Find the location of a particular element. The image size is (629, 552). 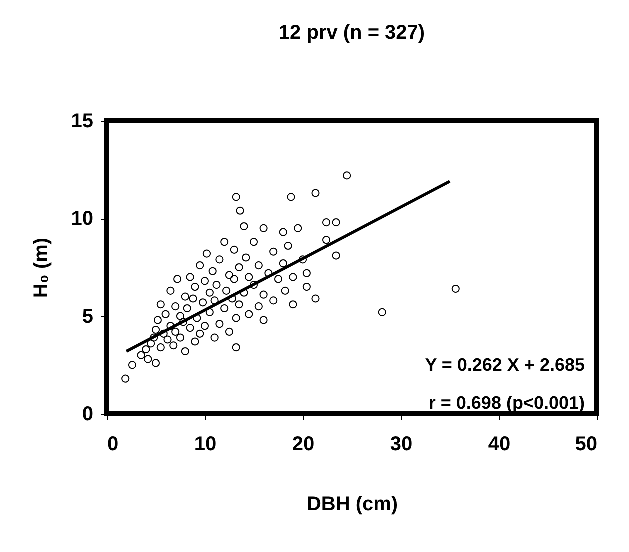

x-tick-label: 30 is located at coordinates (401, 445).